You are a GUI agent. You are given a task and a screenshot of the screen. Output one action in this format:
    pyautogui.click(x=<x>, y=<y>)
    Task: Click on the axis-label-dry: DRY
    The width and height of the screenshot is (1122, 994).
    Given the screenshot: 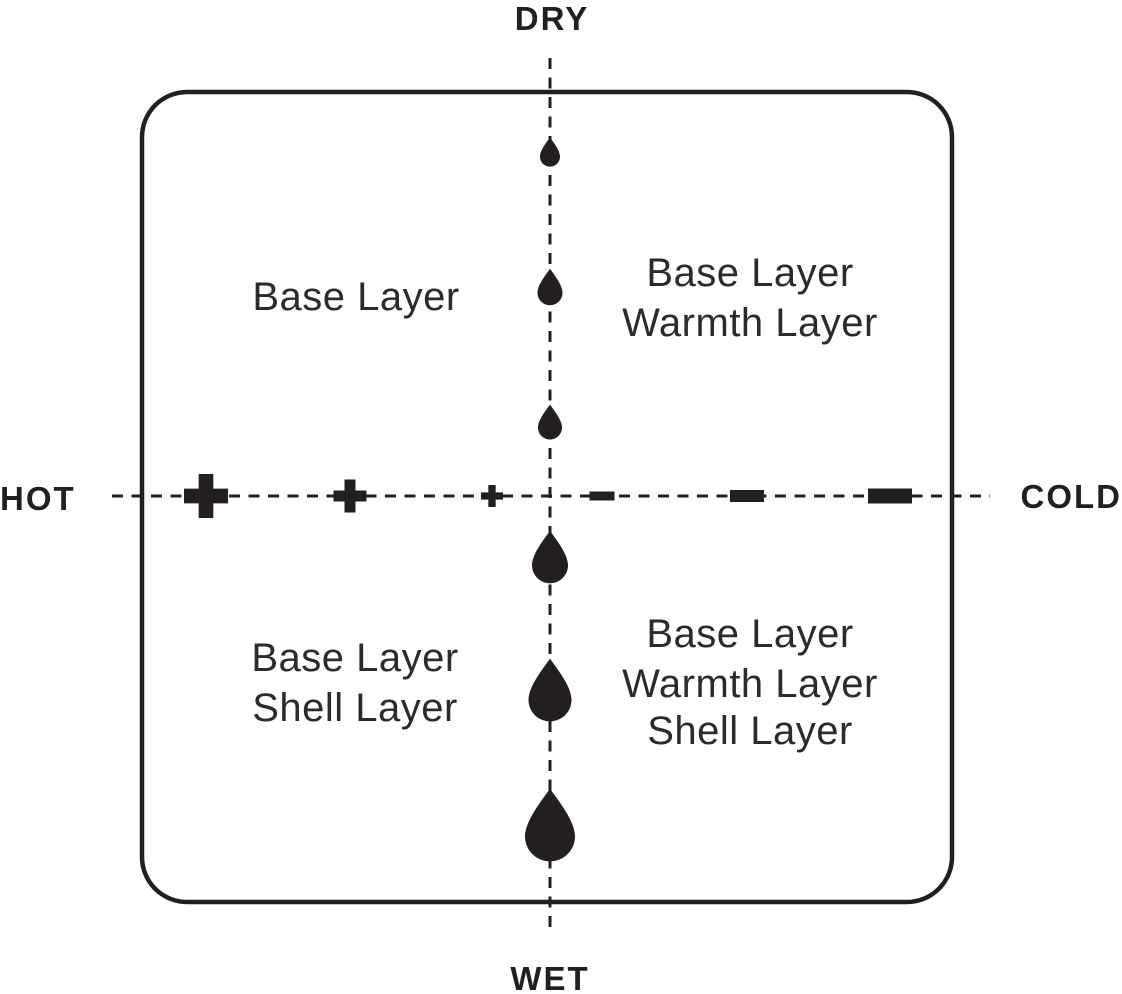 What is the action you would take?
    pyautogui.click(x=552, y=18)
    